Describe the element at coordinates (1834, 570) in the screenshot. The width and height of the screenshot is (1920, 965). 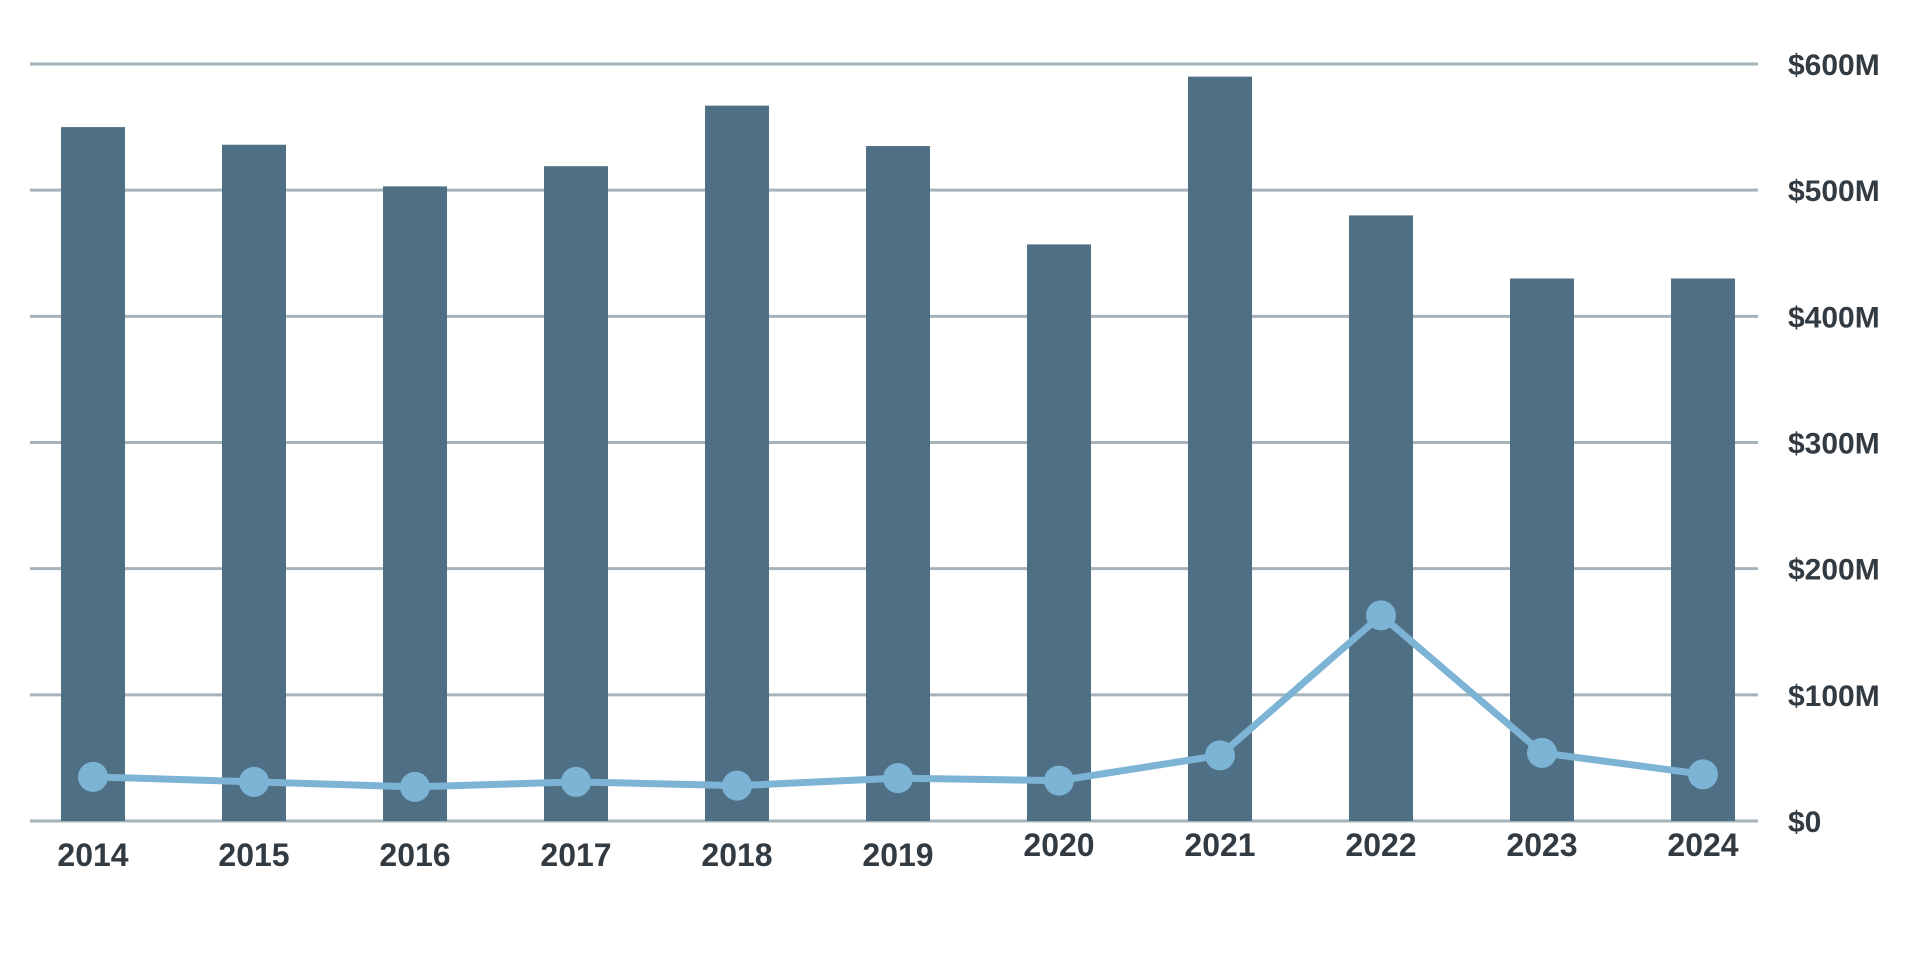
I see `y-tick-label: $200M` at that location.